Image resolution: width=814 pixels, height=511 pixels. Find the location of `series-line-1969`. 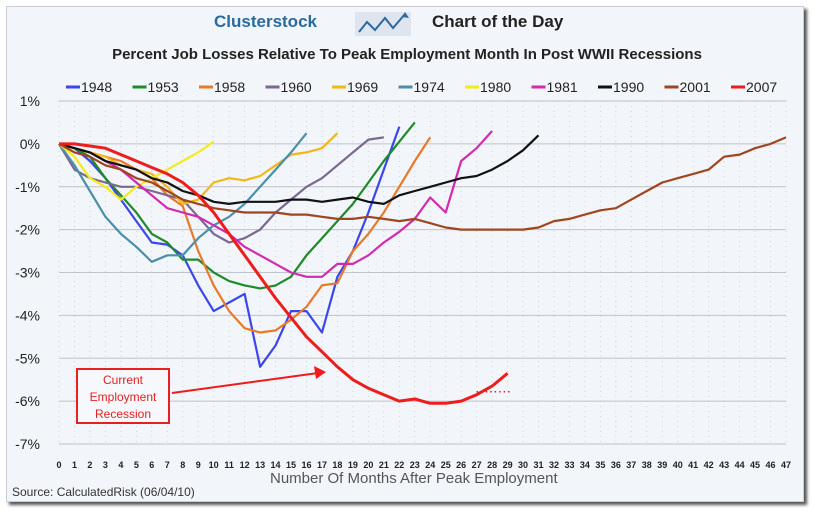

series-line-1969 is located at coordinates (198, 168).